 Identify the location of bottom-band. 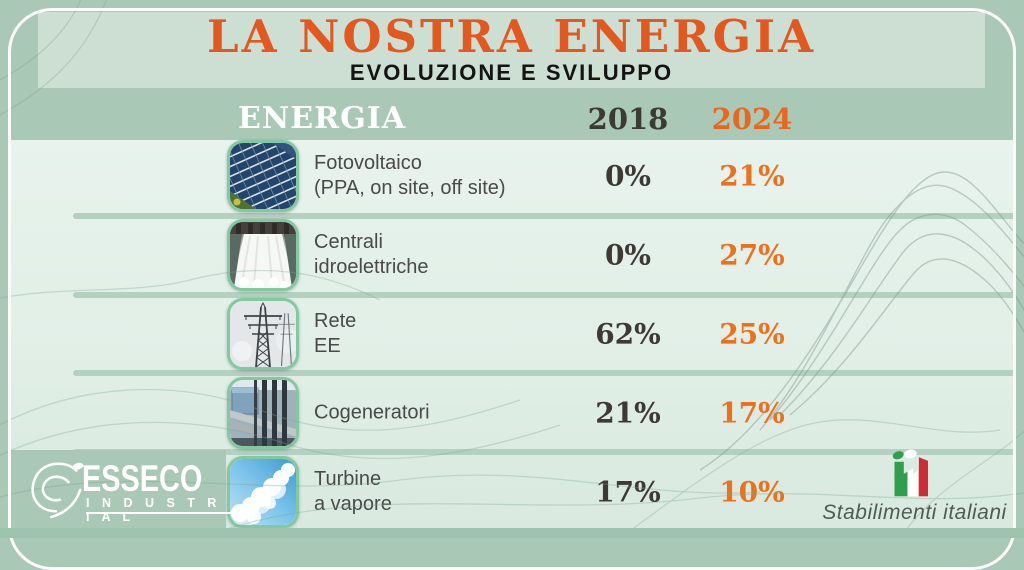
(512, 533).